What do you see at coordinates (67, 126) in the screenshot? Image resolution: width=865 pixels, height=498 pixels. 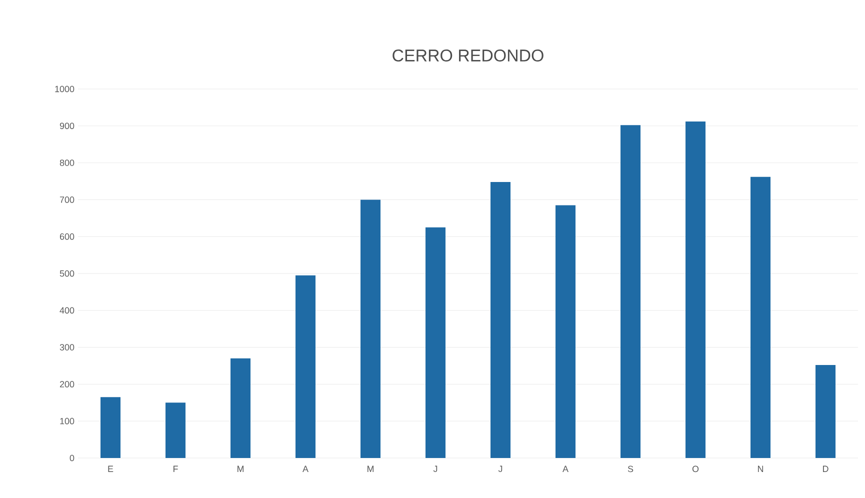 I see `y-tick-label: 900` at bounding box center [67, 126].